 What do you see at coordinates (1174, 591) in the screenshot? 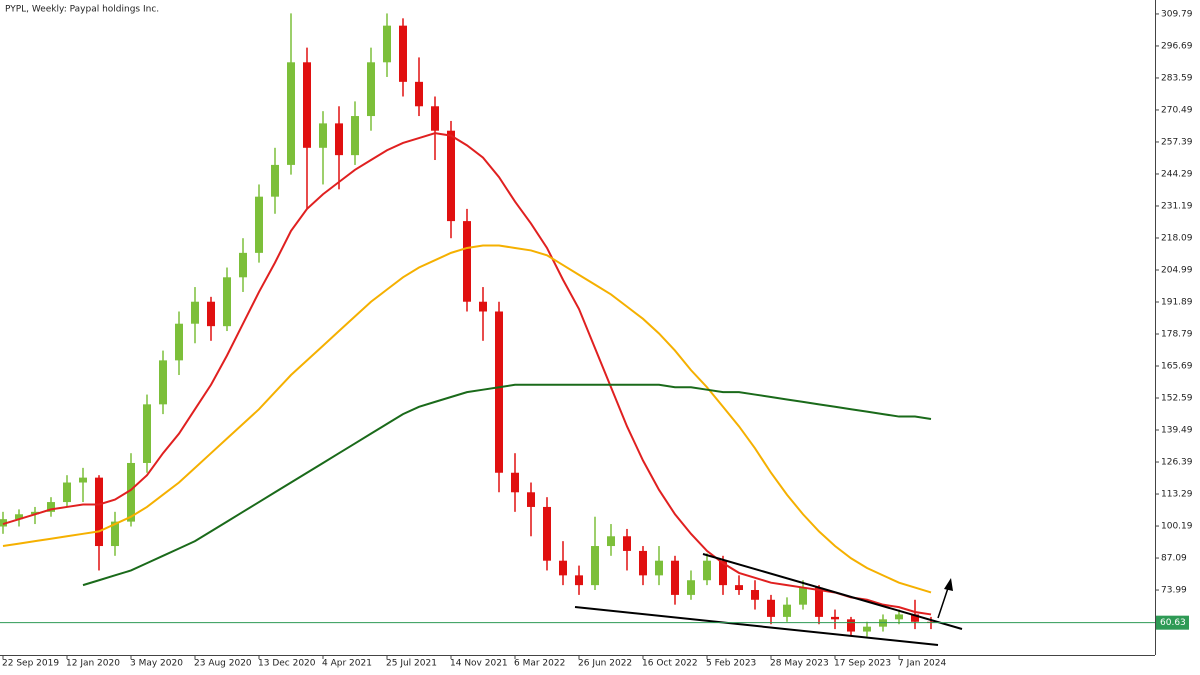
I see `y-tick-label: 73.99` at bounding box center [1174, 591].